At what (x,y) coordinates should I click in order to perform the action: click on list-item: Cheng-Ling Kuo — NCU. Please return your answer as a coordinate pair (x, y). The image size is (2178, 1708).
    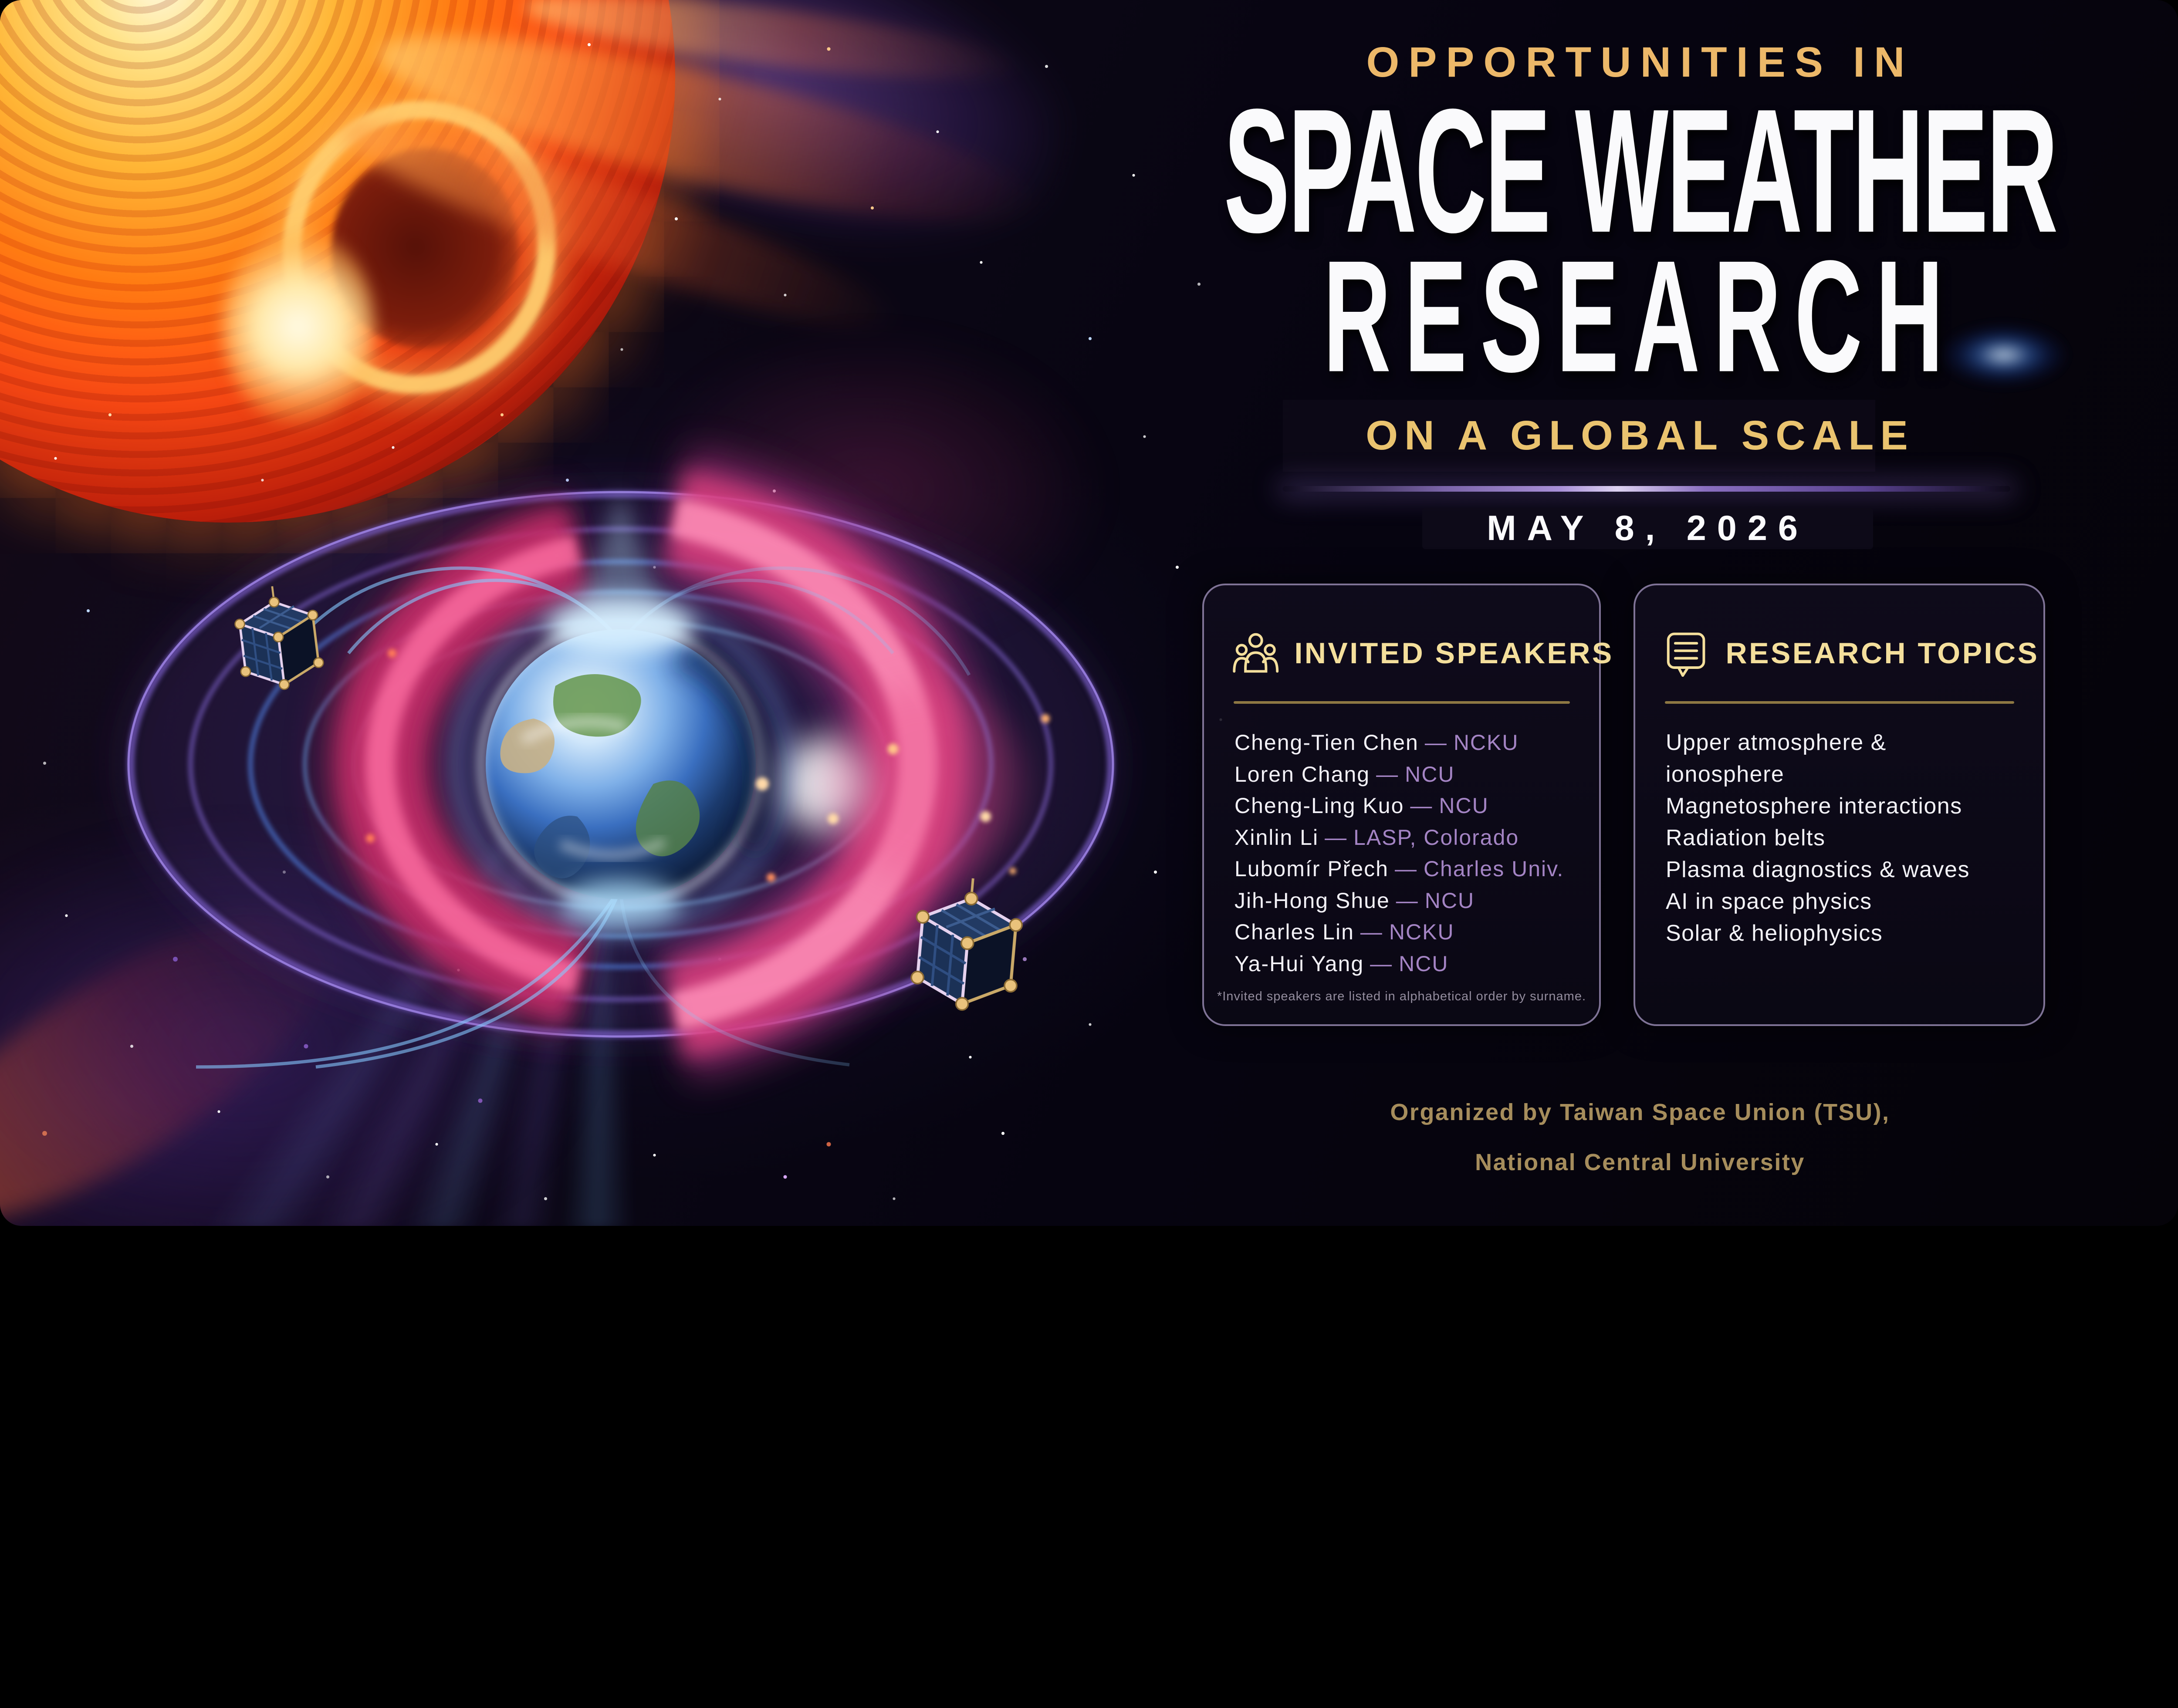
    Looking at the image, I should click on (1411, 806).